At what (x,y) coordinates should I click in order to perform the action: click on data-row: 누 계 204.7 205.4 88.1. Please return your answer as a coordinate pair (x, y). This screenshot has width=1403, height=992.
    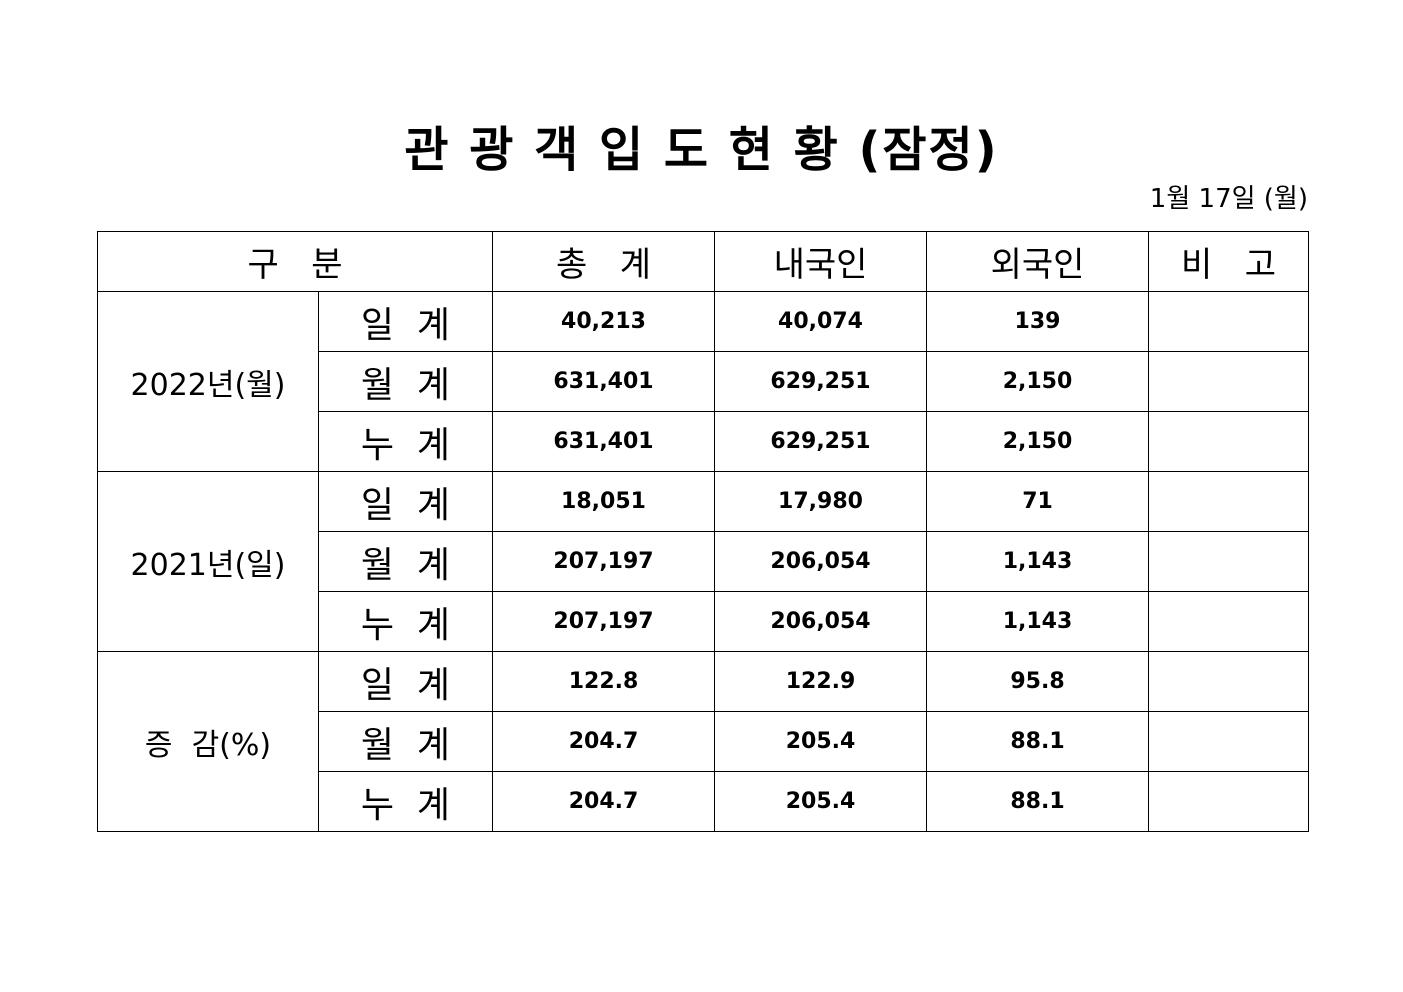
    Looking at the image, I should click on (703, 801).